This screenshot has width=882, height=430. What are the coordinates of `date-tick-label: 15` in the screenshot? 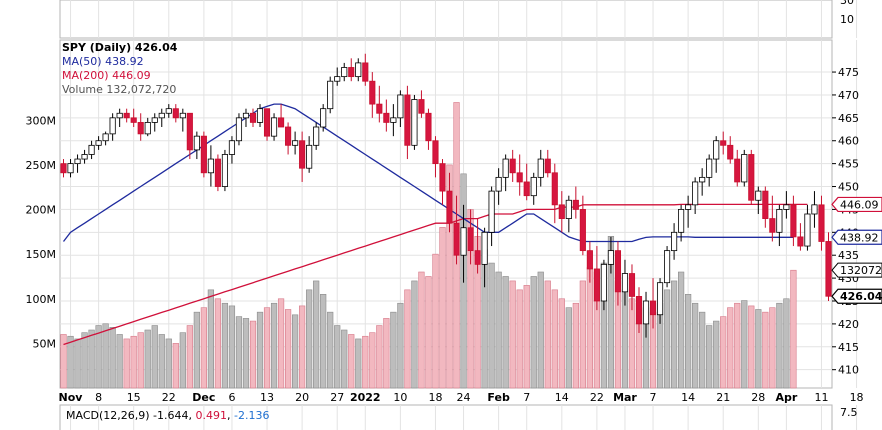 It's located at (134, 397).